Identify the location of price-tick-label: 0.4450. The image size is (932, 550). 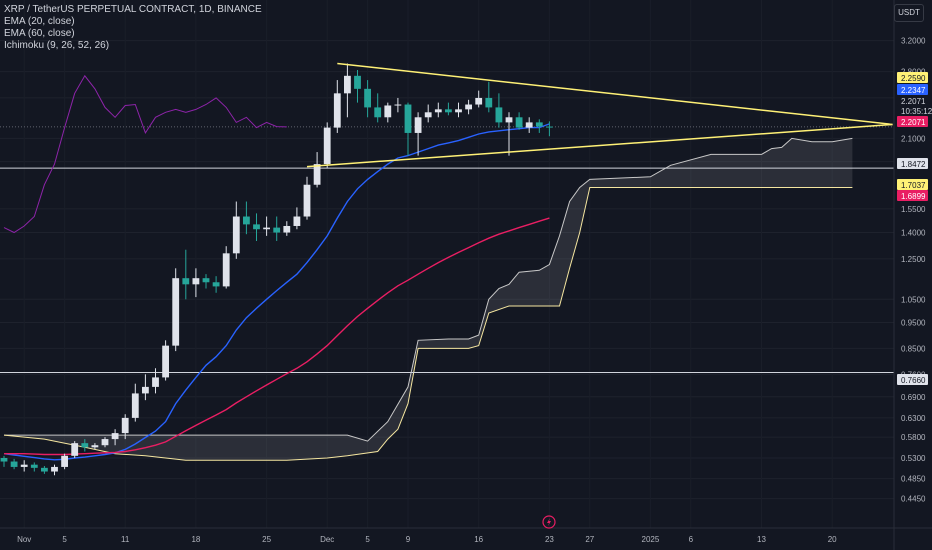
(913, 499).